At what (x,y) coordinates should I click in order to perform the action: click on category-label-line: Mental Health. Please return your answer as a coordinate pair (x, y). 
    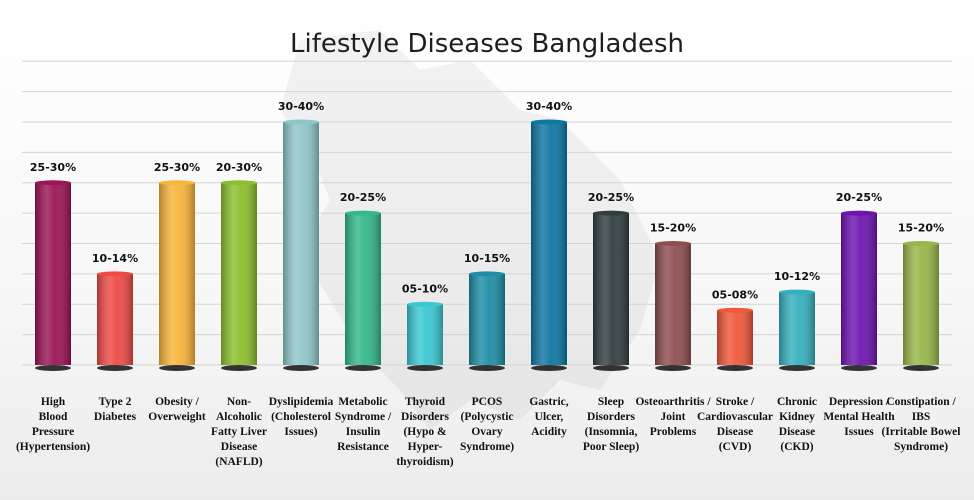
    Looking at the image, I should click on (859, 417).